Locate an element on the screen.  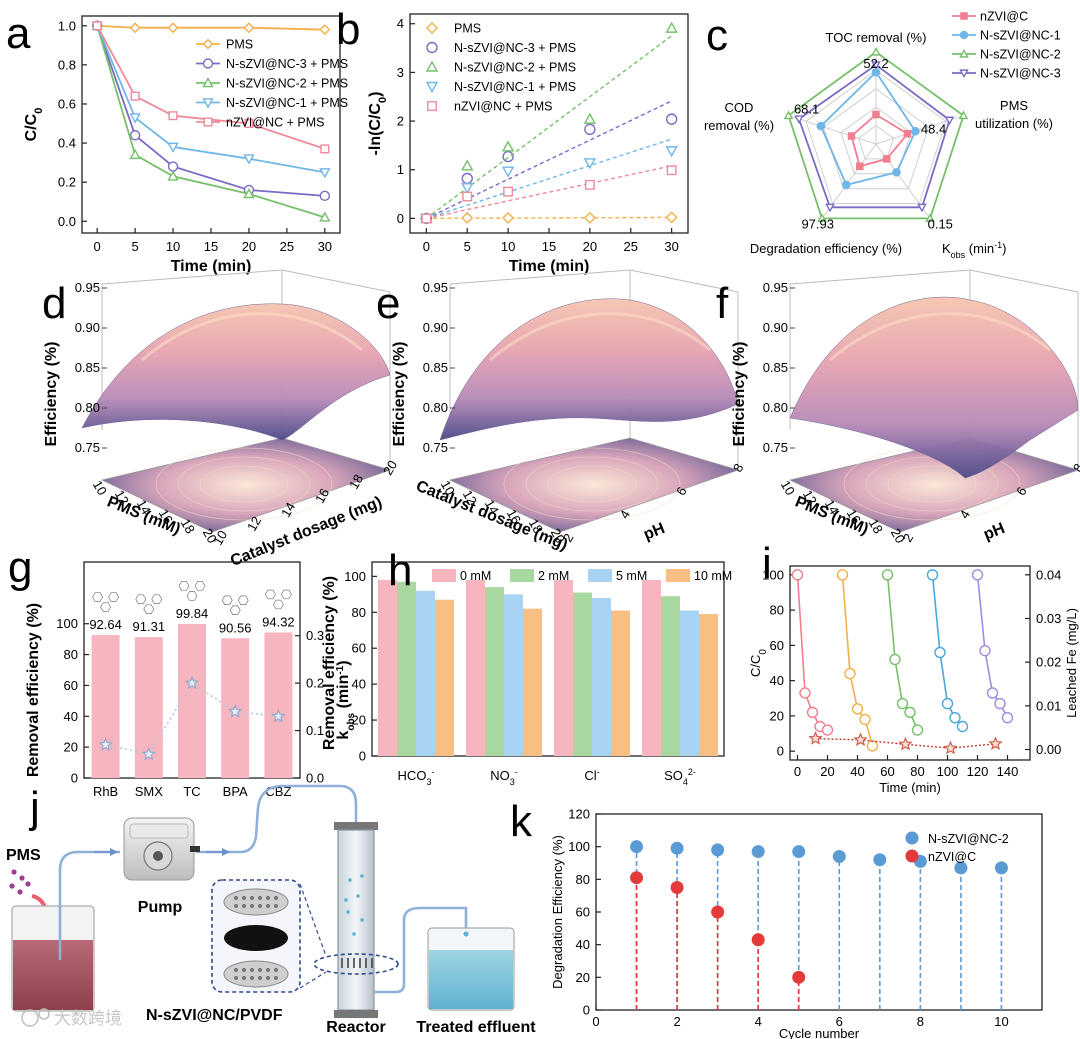
x-tick-label: 16 is located at coordinates (166, 517).